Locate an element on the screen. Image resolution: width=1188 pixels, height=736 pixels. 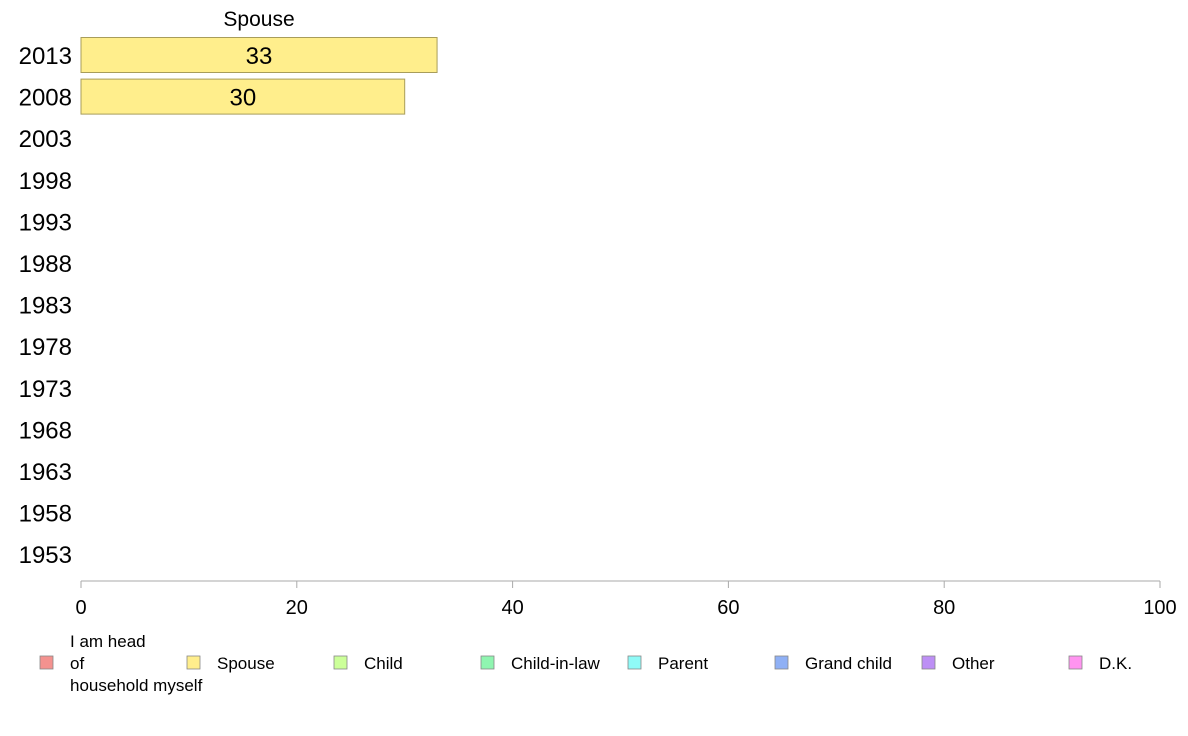
legend-item: Spouse is located at coordinates (230, 663).